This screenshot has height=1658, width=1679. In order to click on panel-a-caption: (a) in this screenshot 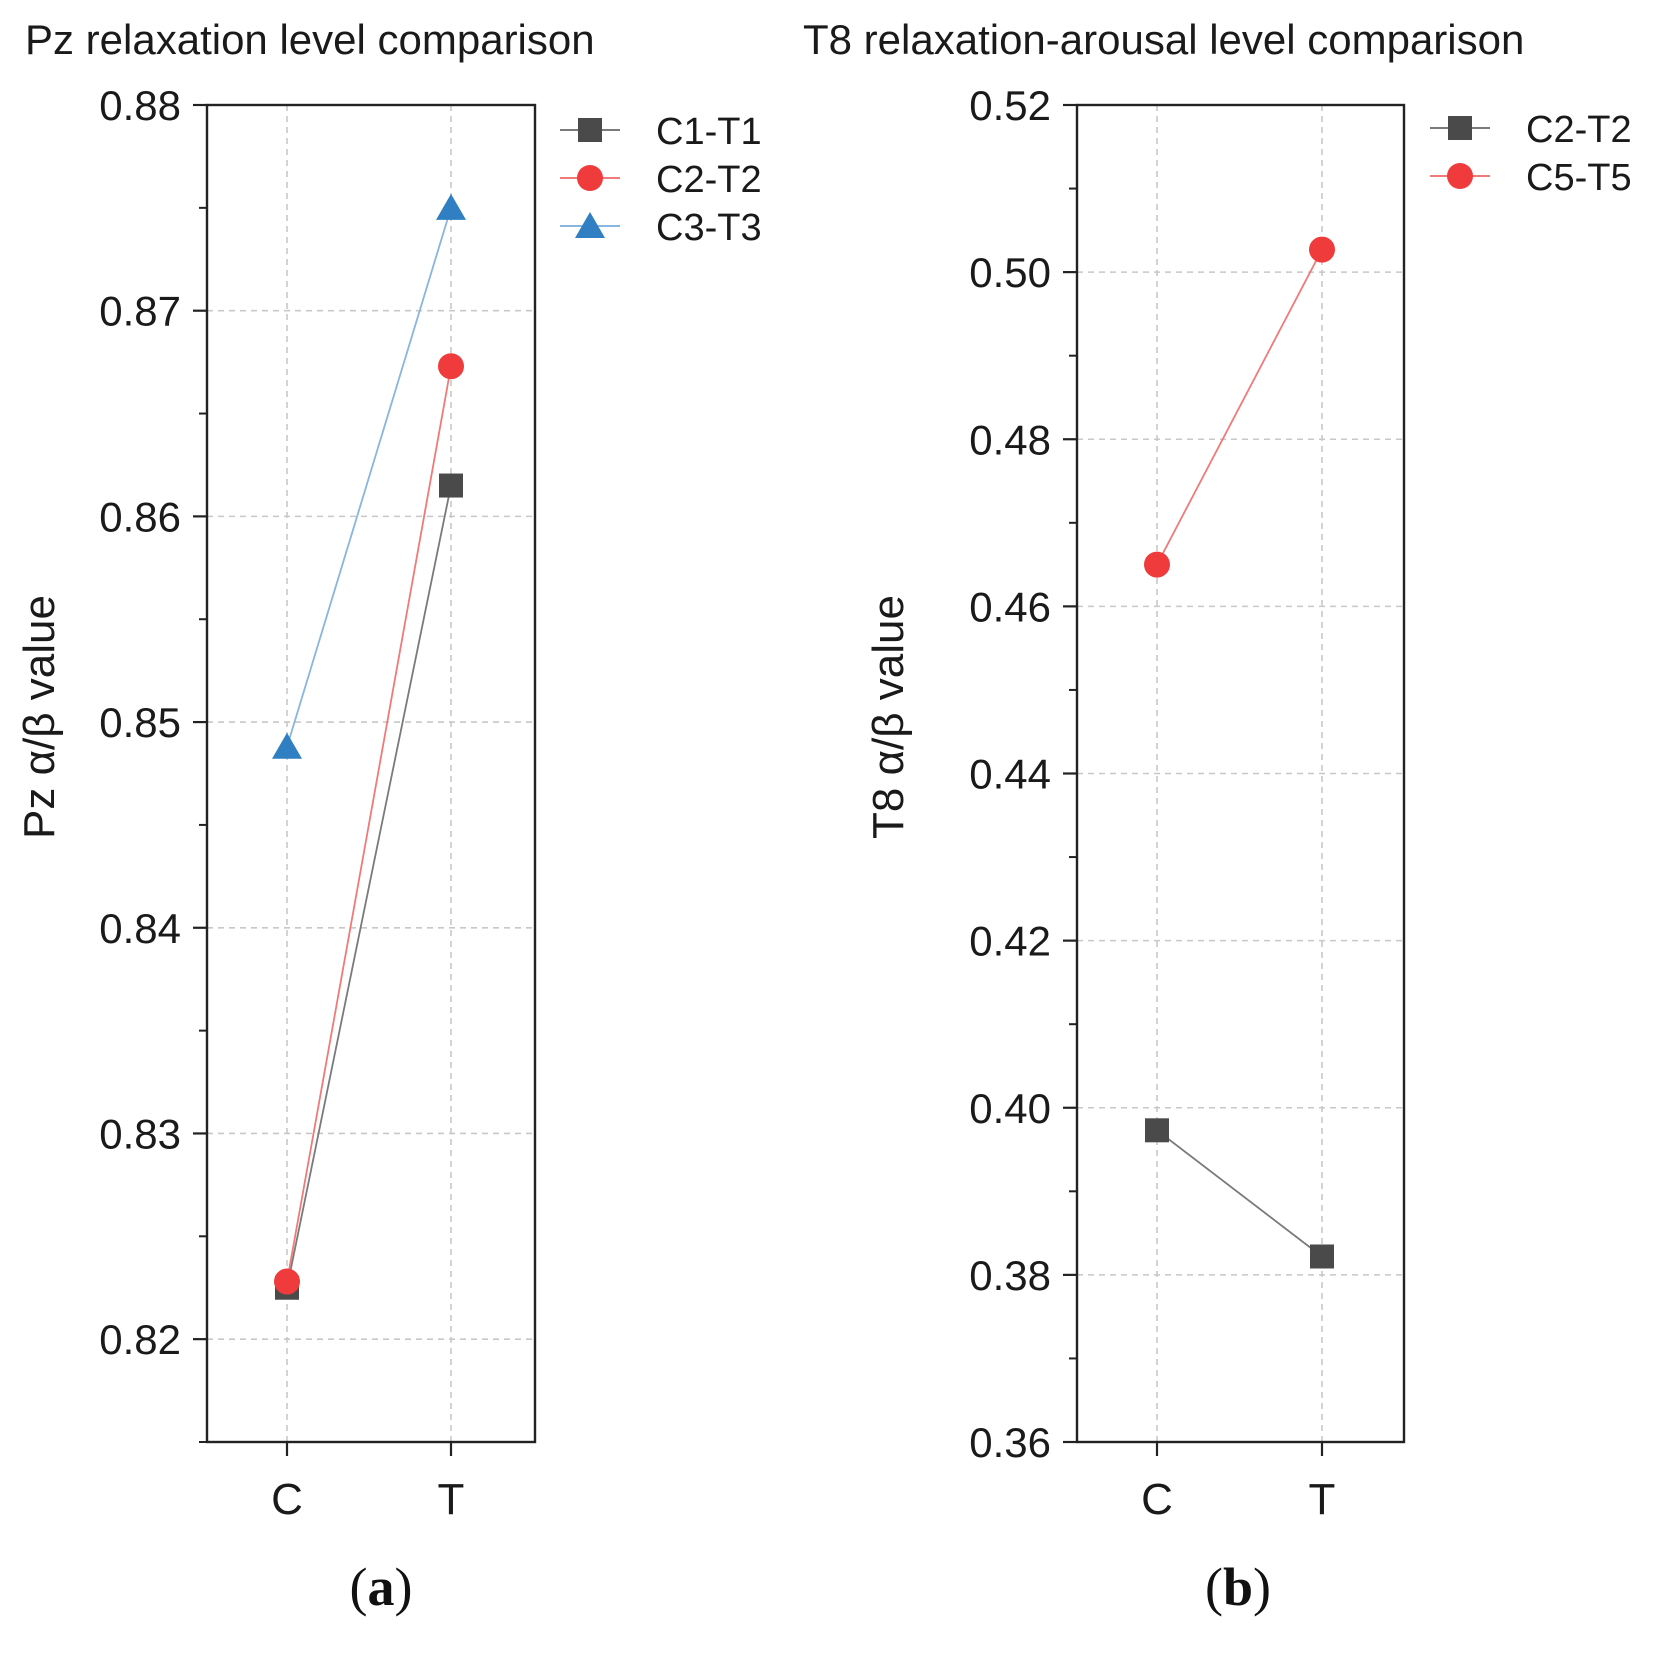, I will do `click(381, 1587)`.